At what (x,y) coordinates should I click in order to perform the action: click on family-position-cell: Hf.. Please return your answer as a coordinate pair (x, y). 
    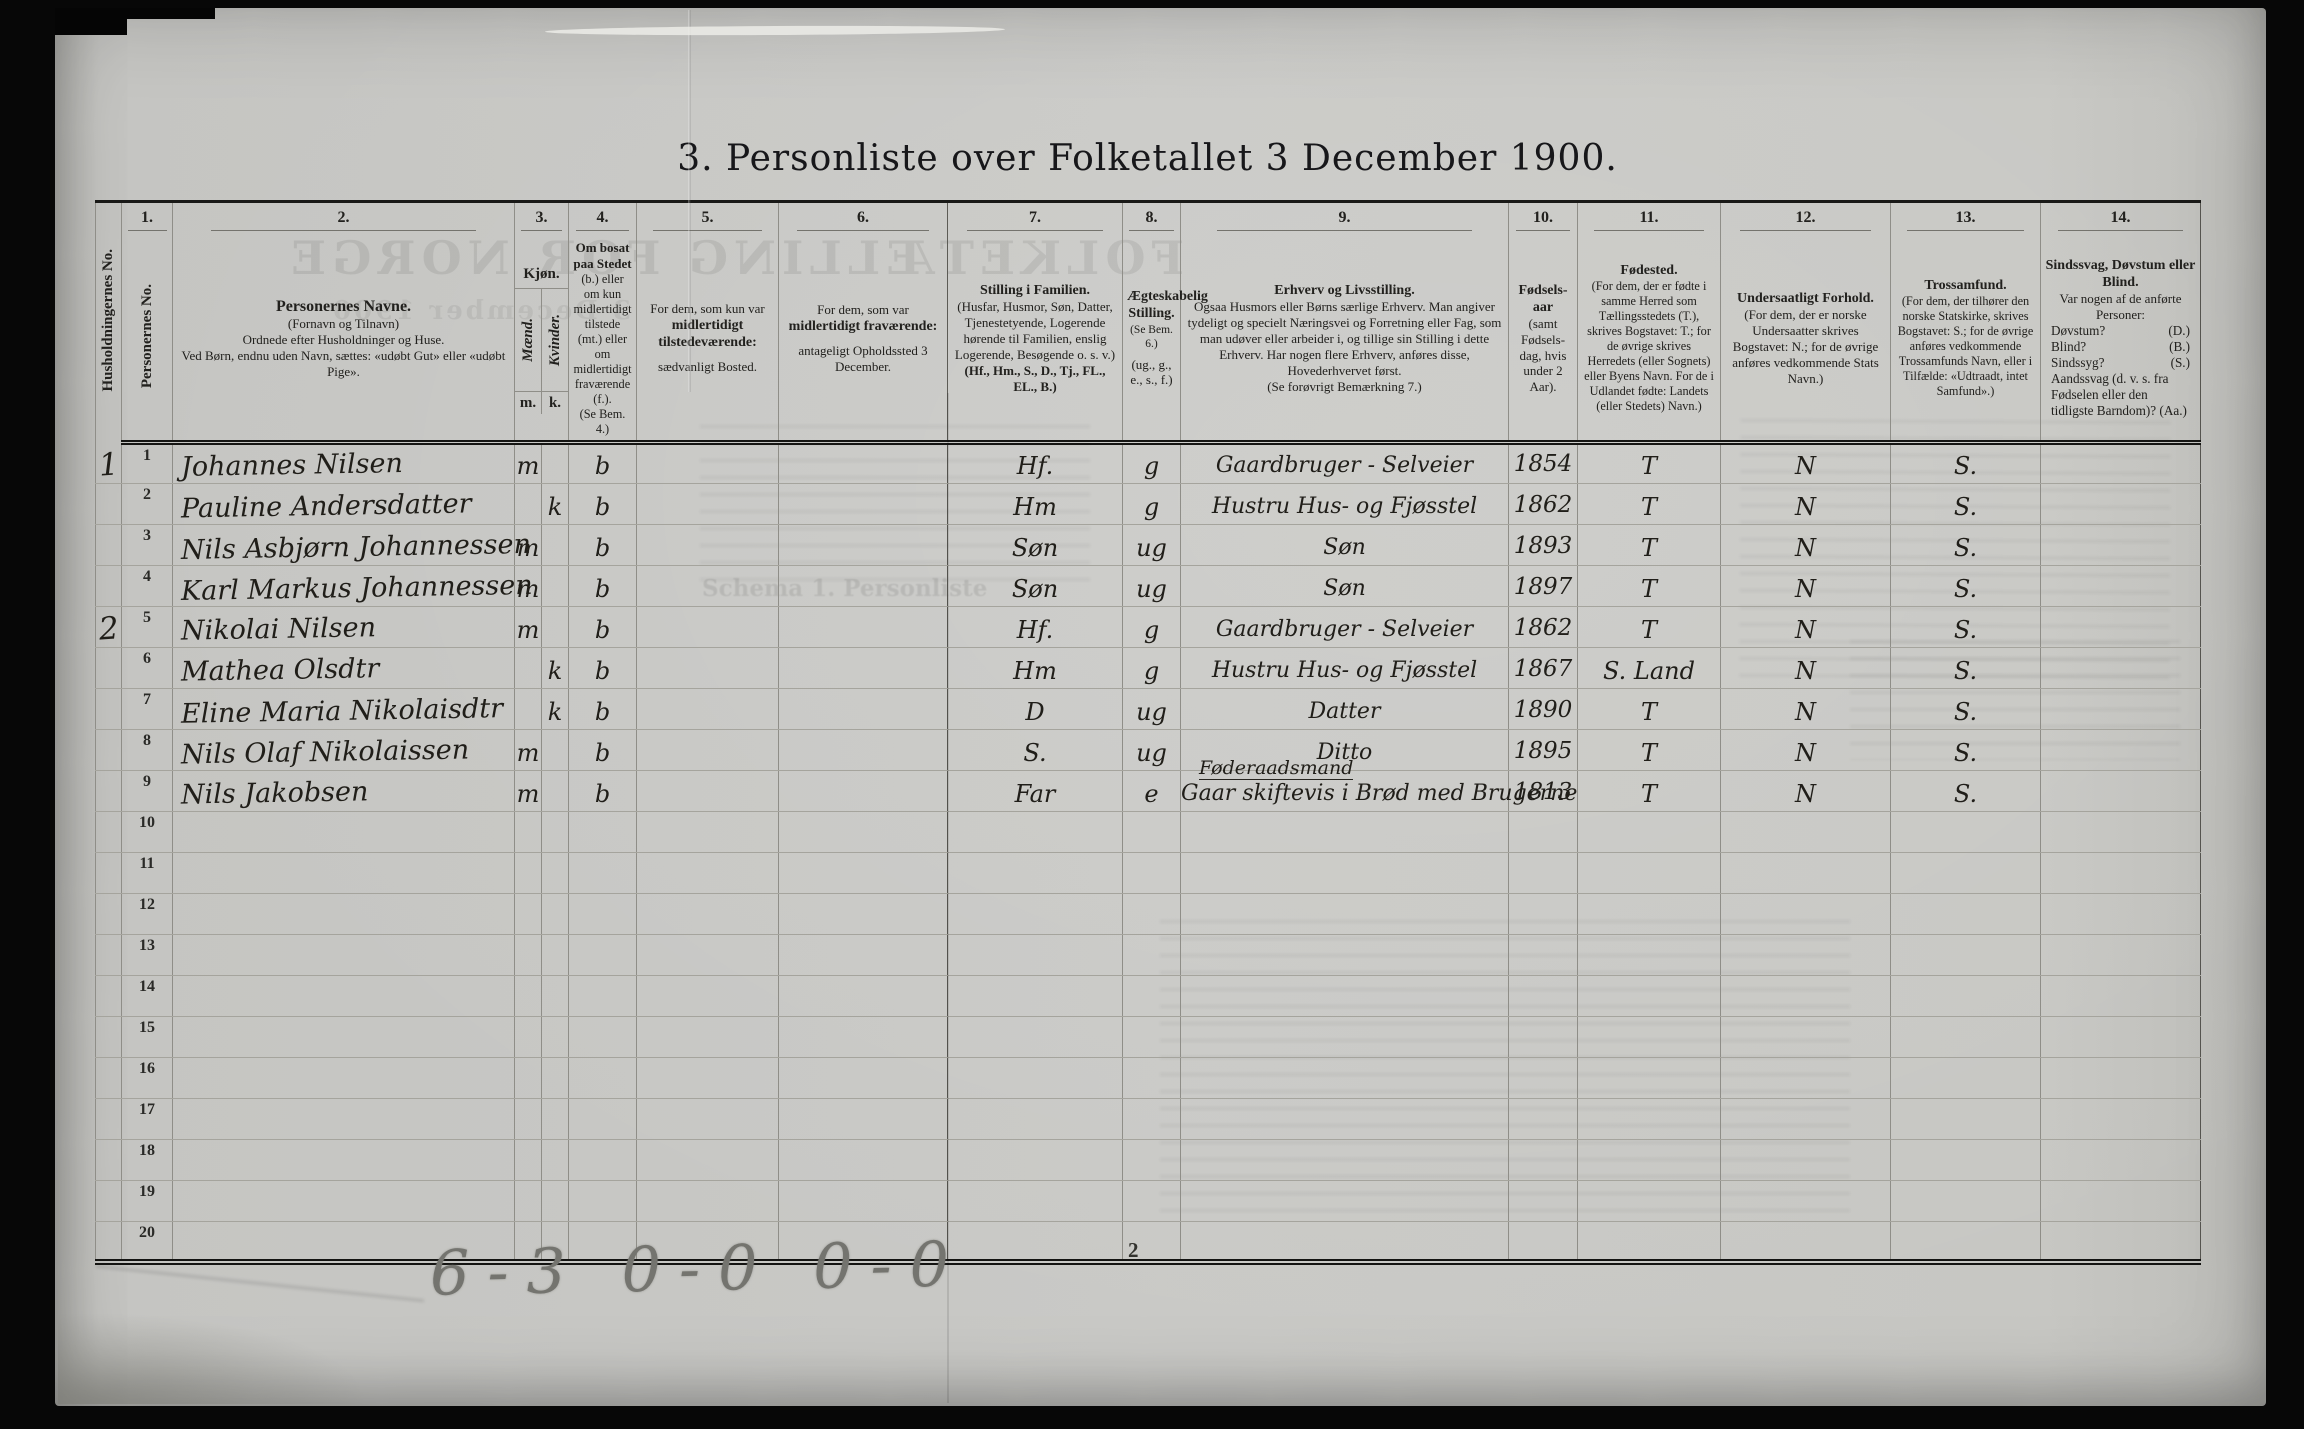
    Looking at the image, I should click on (1035, 463).